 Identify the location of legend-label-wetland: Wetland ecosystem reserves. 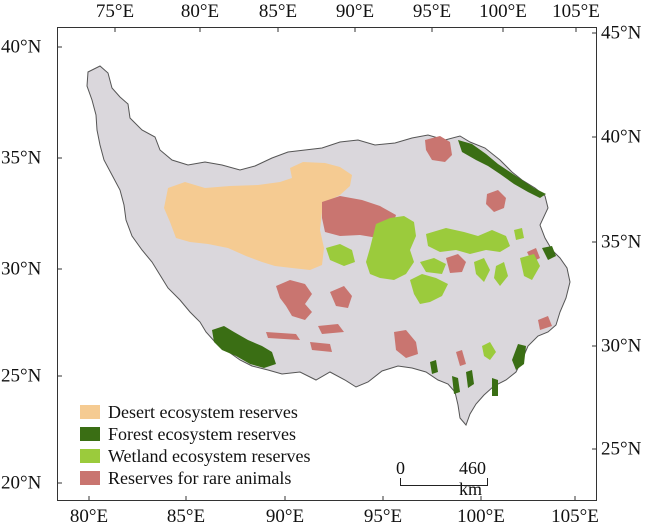
(209, 455).